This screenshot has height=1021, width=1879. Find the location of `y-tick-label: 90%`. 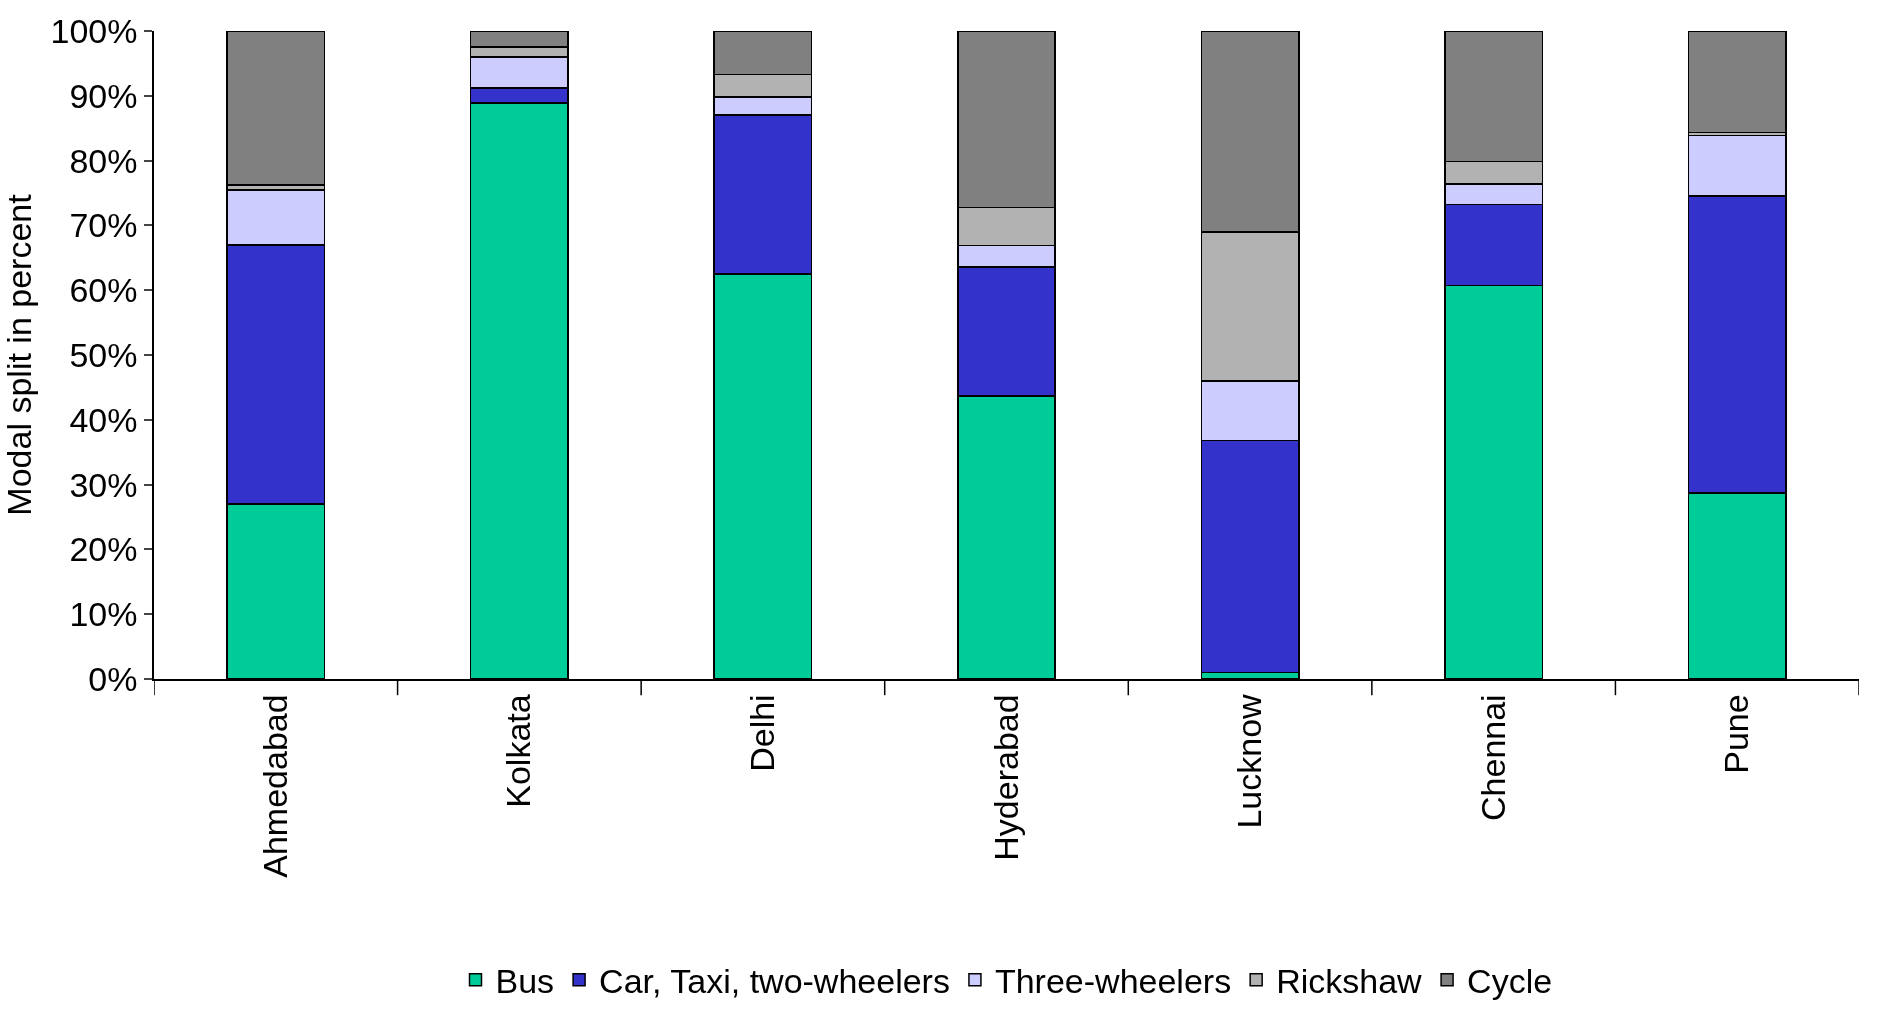

y-tick-label: 90% is located at coordinates (103, 95).